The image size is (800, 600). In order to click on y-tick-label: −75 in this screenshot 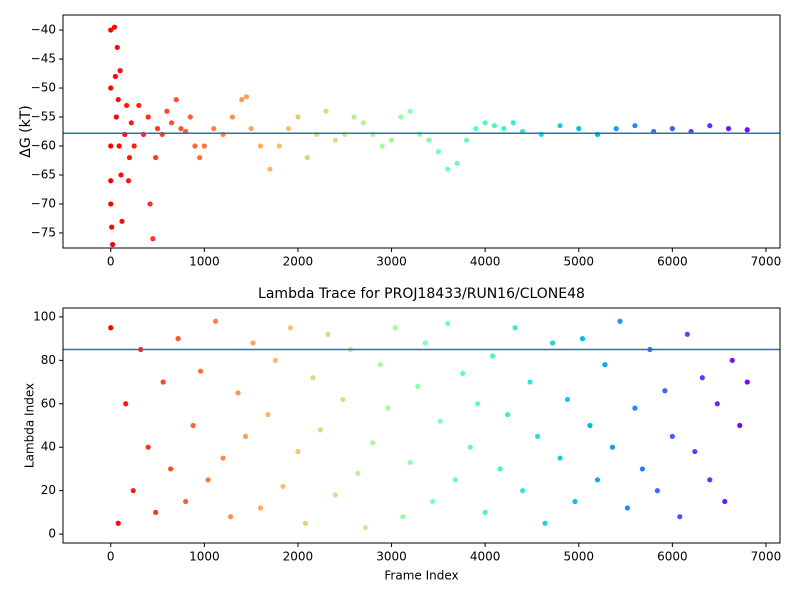, I will do `click(43, 232)`.